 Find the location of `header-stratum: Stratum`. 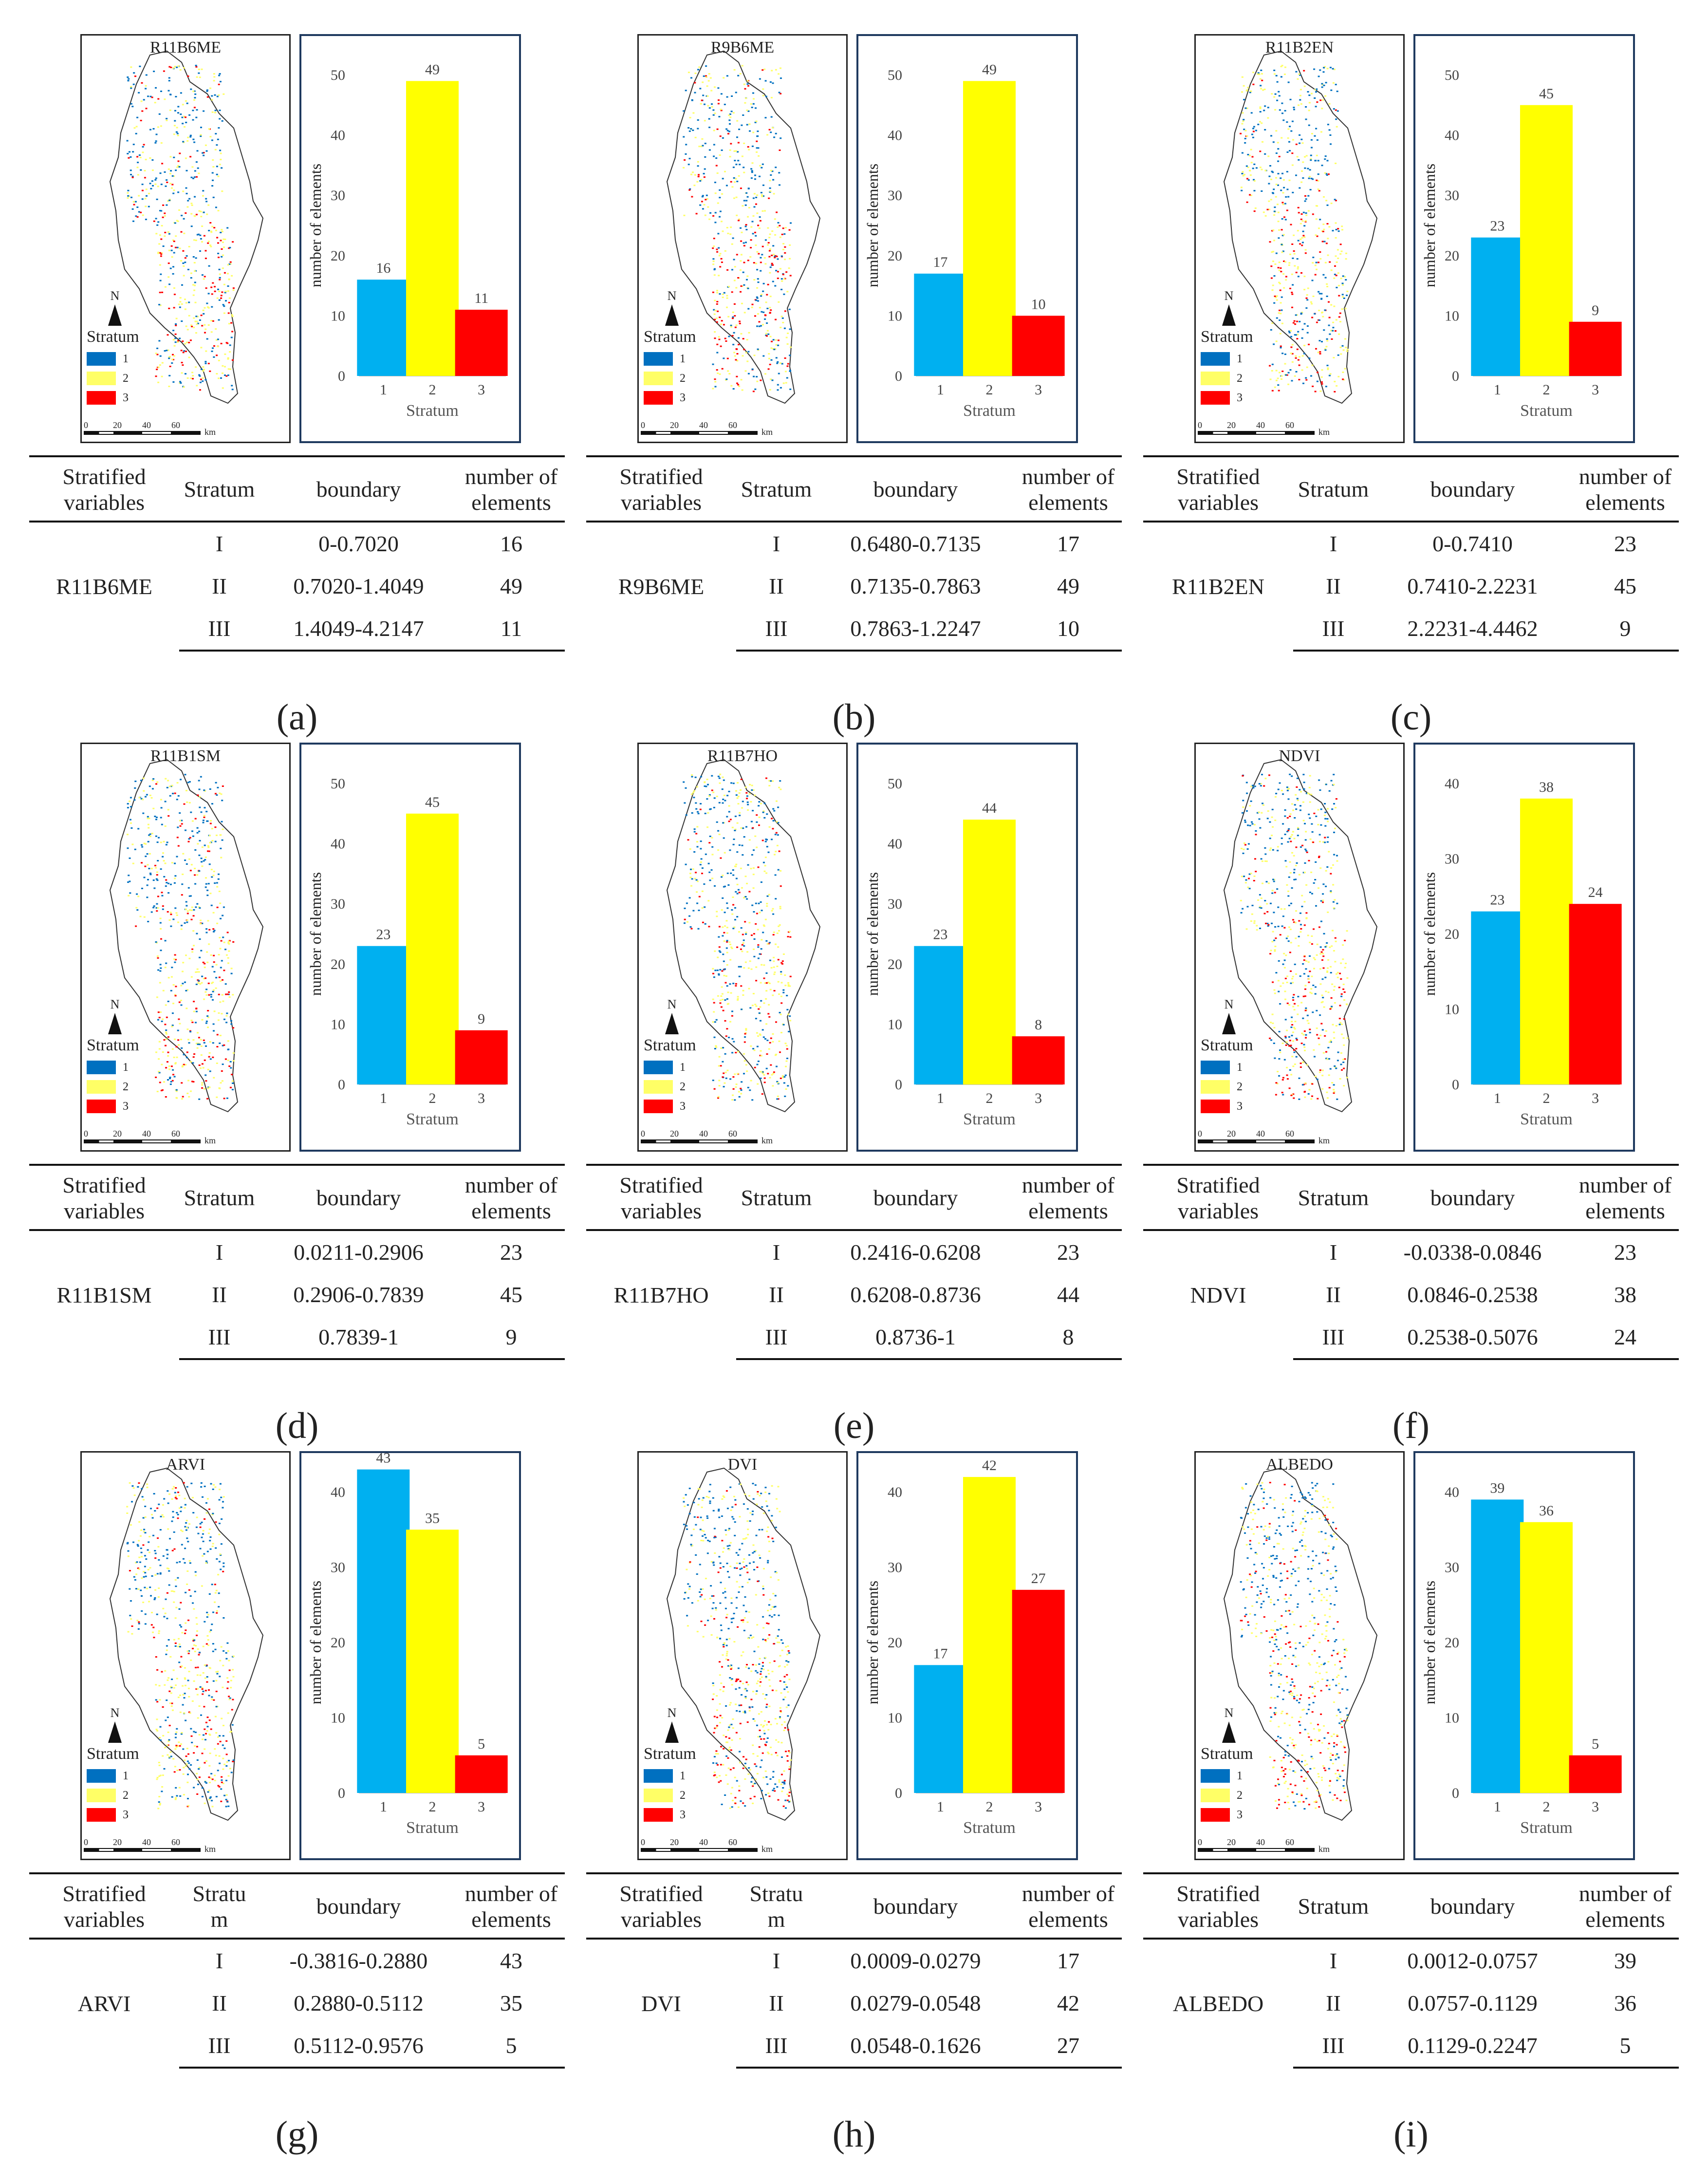

header-stratum: Stratum is located at coordinates (1333, 489).